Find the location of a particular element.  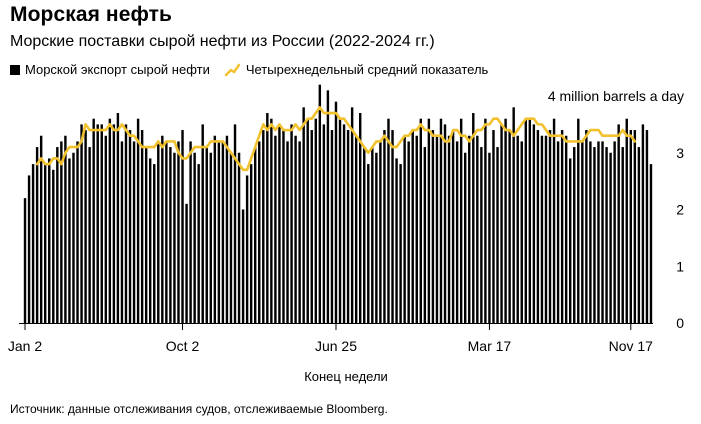

y-axis-labels: 0 1 2 3 4 million barrels a day is located at coordinates (616, 209).